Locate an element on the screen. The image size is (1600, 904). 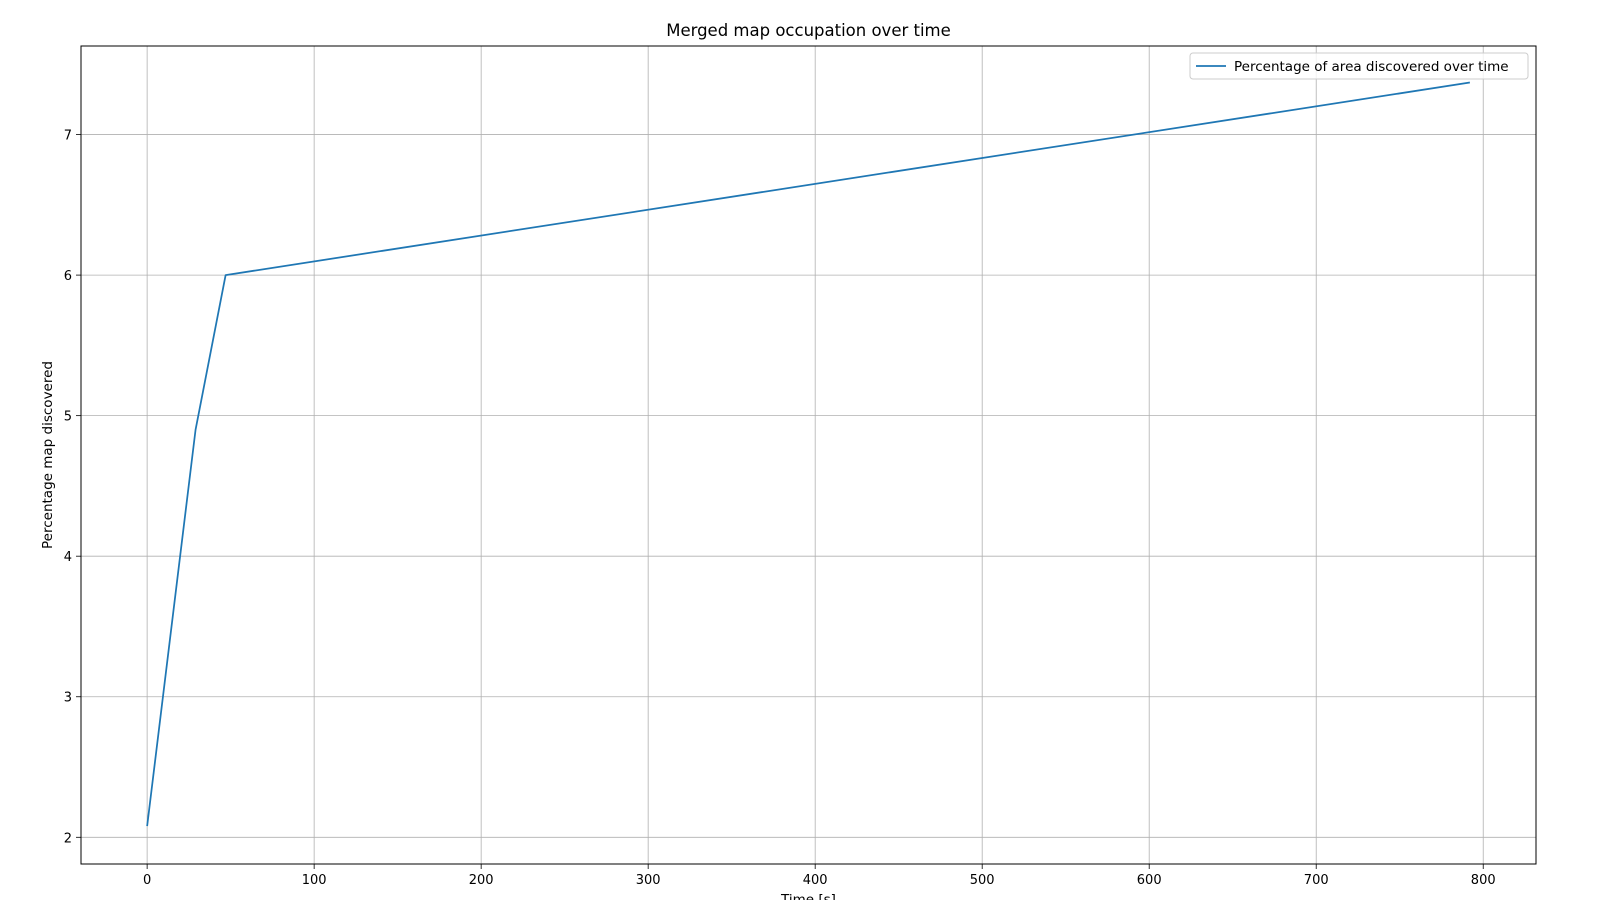
legend: Percentage of area discovered over time is located at coordinates (1359, 66).